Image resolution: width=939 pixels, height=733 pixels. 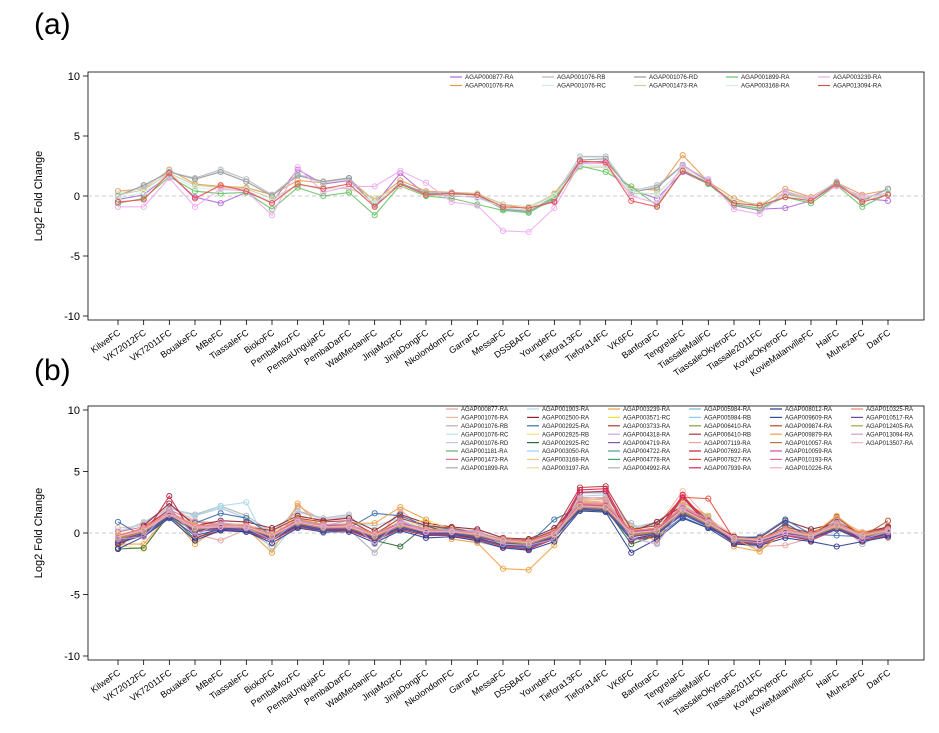 What do you see at coordinates (565, 427) in the screenshot?
I see `legend-label-AGAP002925-RA: AGAP002925-RA` at bounding box center [565, 427].